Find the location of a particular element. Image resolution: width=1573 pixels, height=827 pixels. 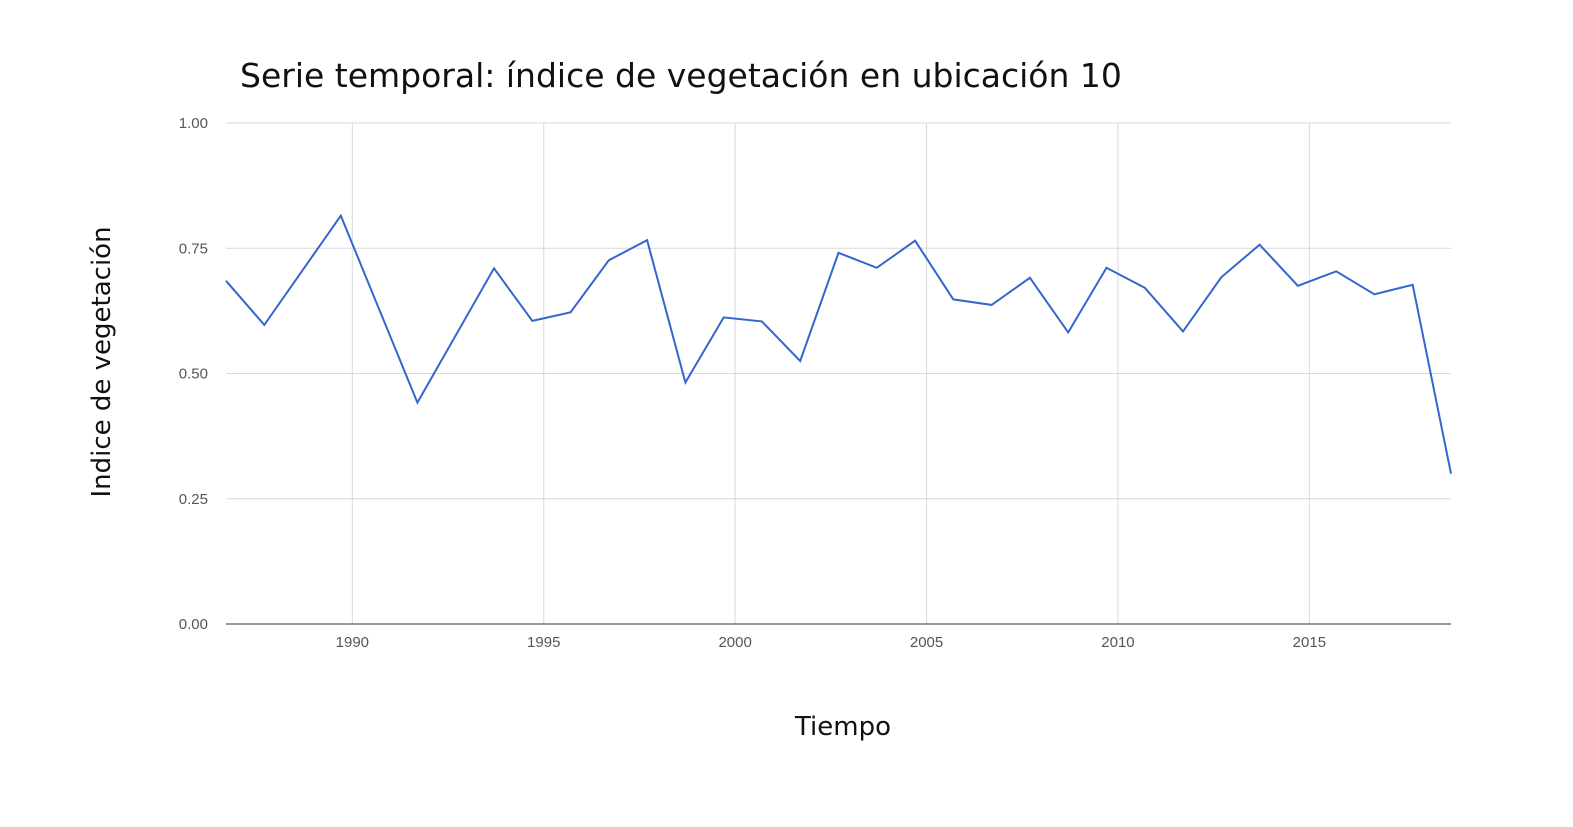

x-axis-ticks: 1990 1995 2000 2005 2010 2015 is located at coordinates (831, 642).